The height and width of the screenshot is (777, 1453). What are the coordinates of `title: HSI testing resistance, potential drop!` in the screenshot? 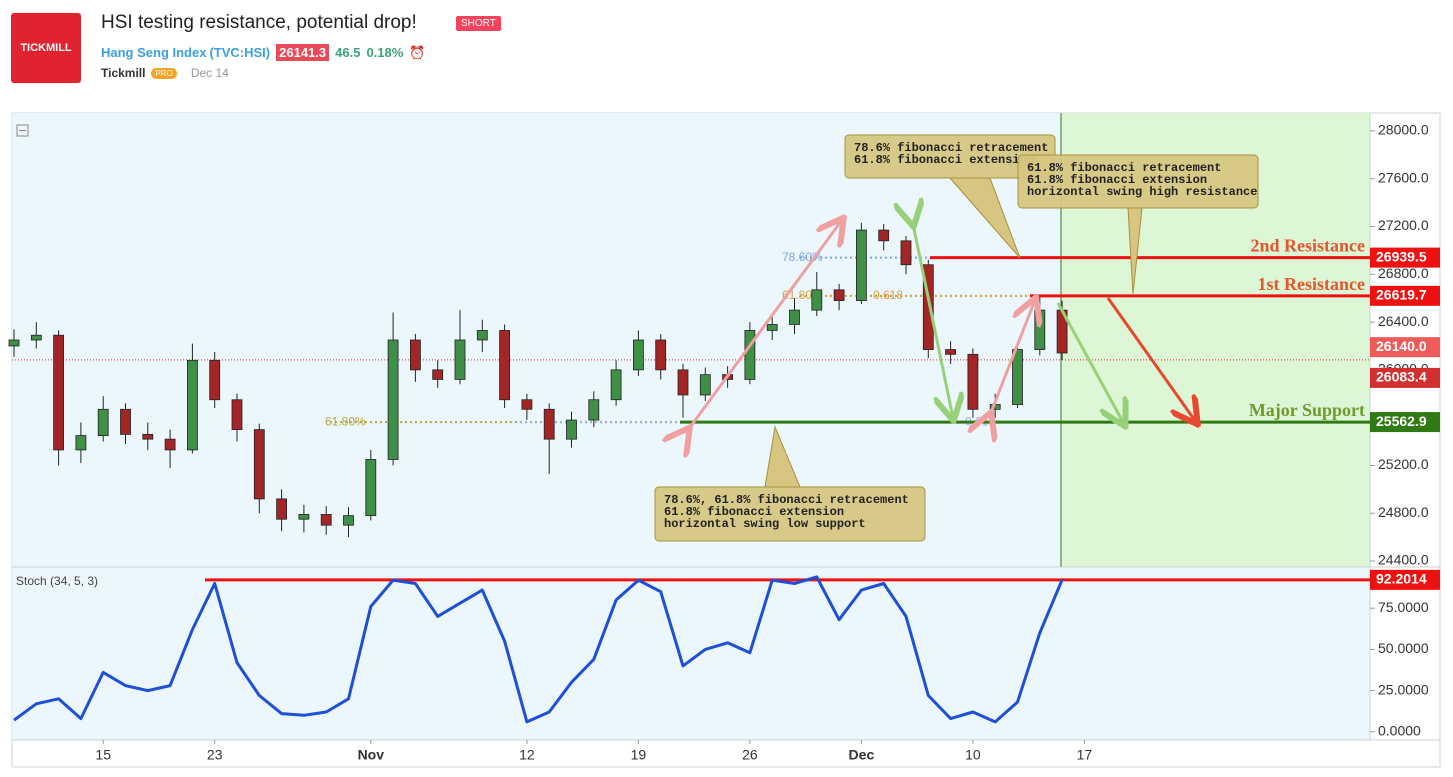 It's located at (259, 22).